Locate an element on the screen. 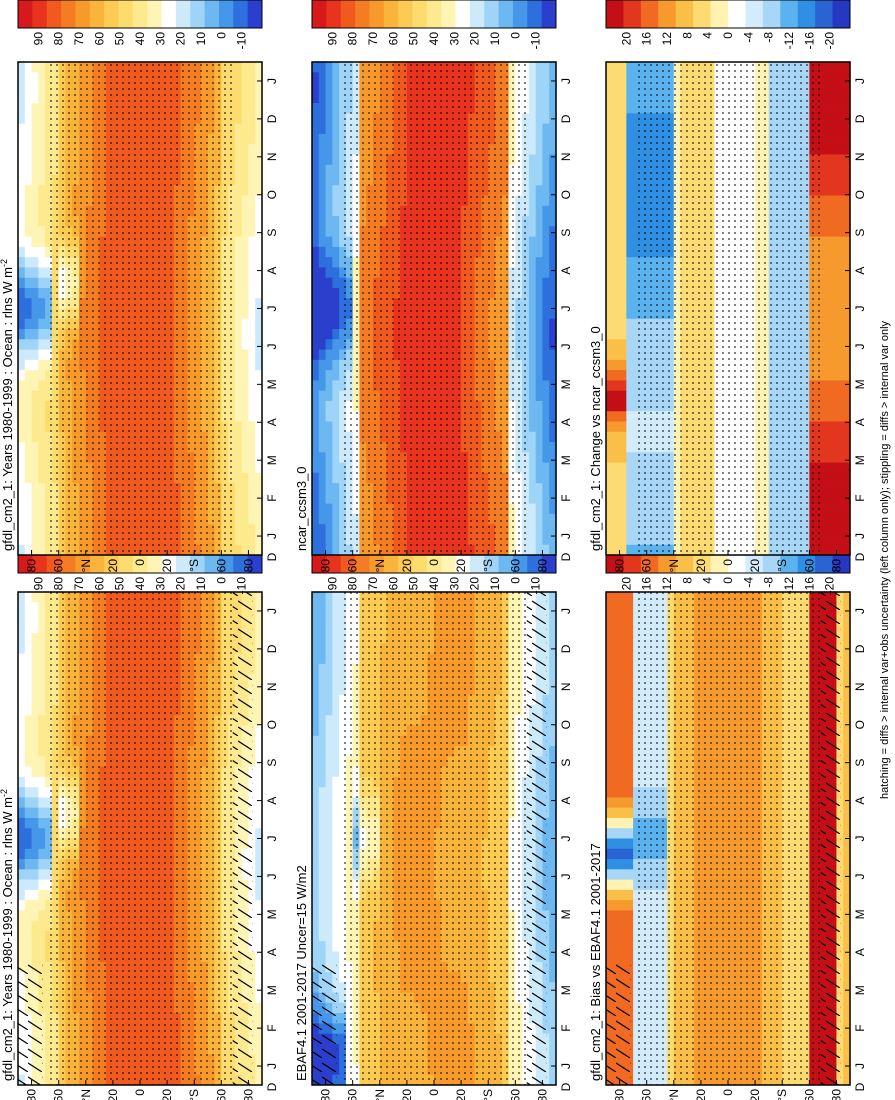  x-tick-label: M is located at coordinates (272, 384).